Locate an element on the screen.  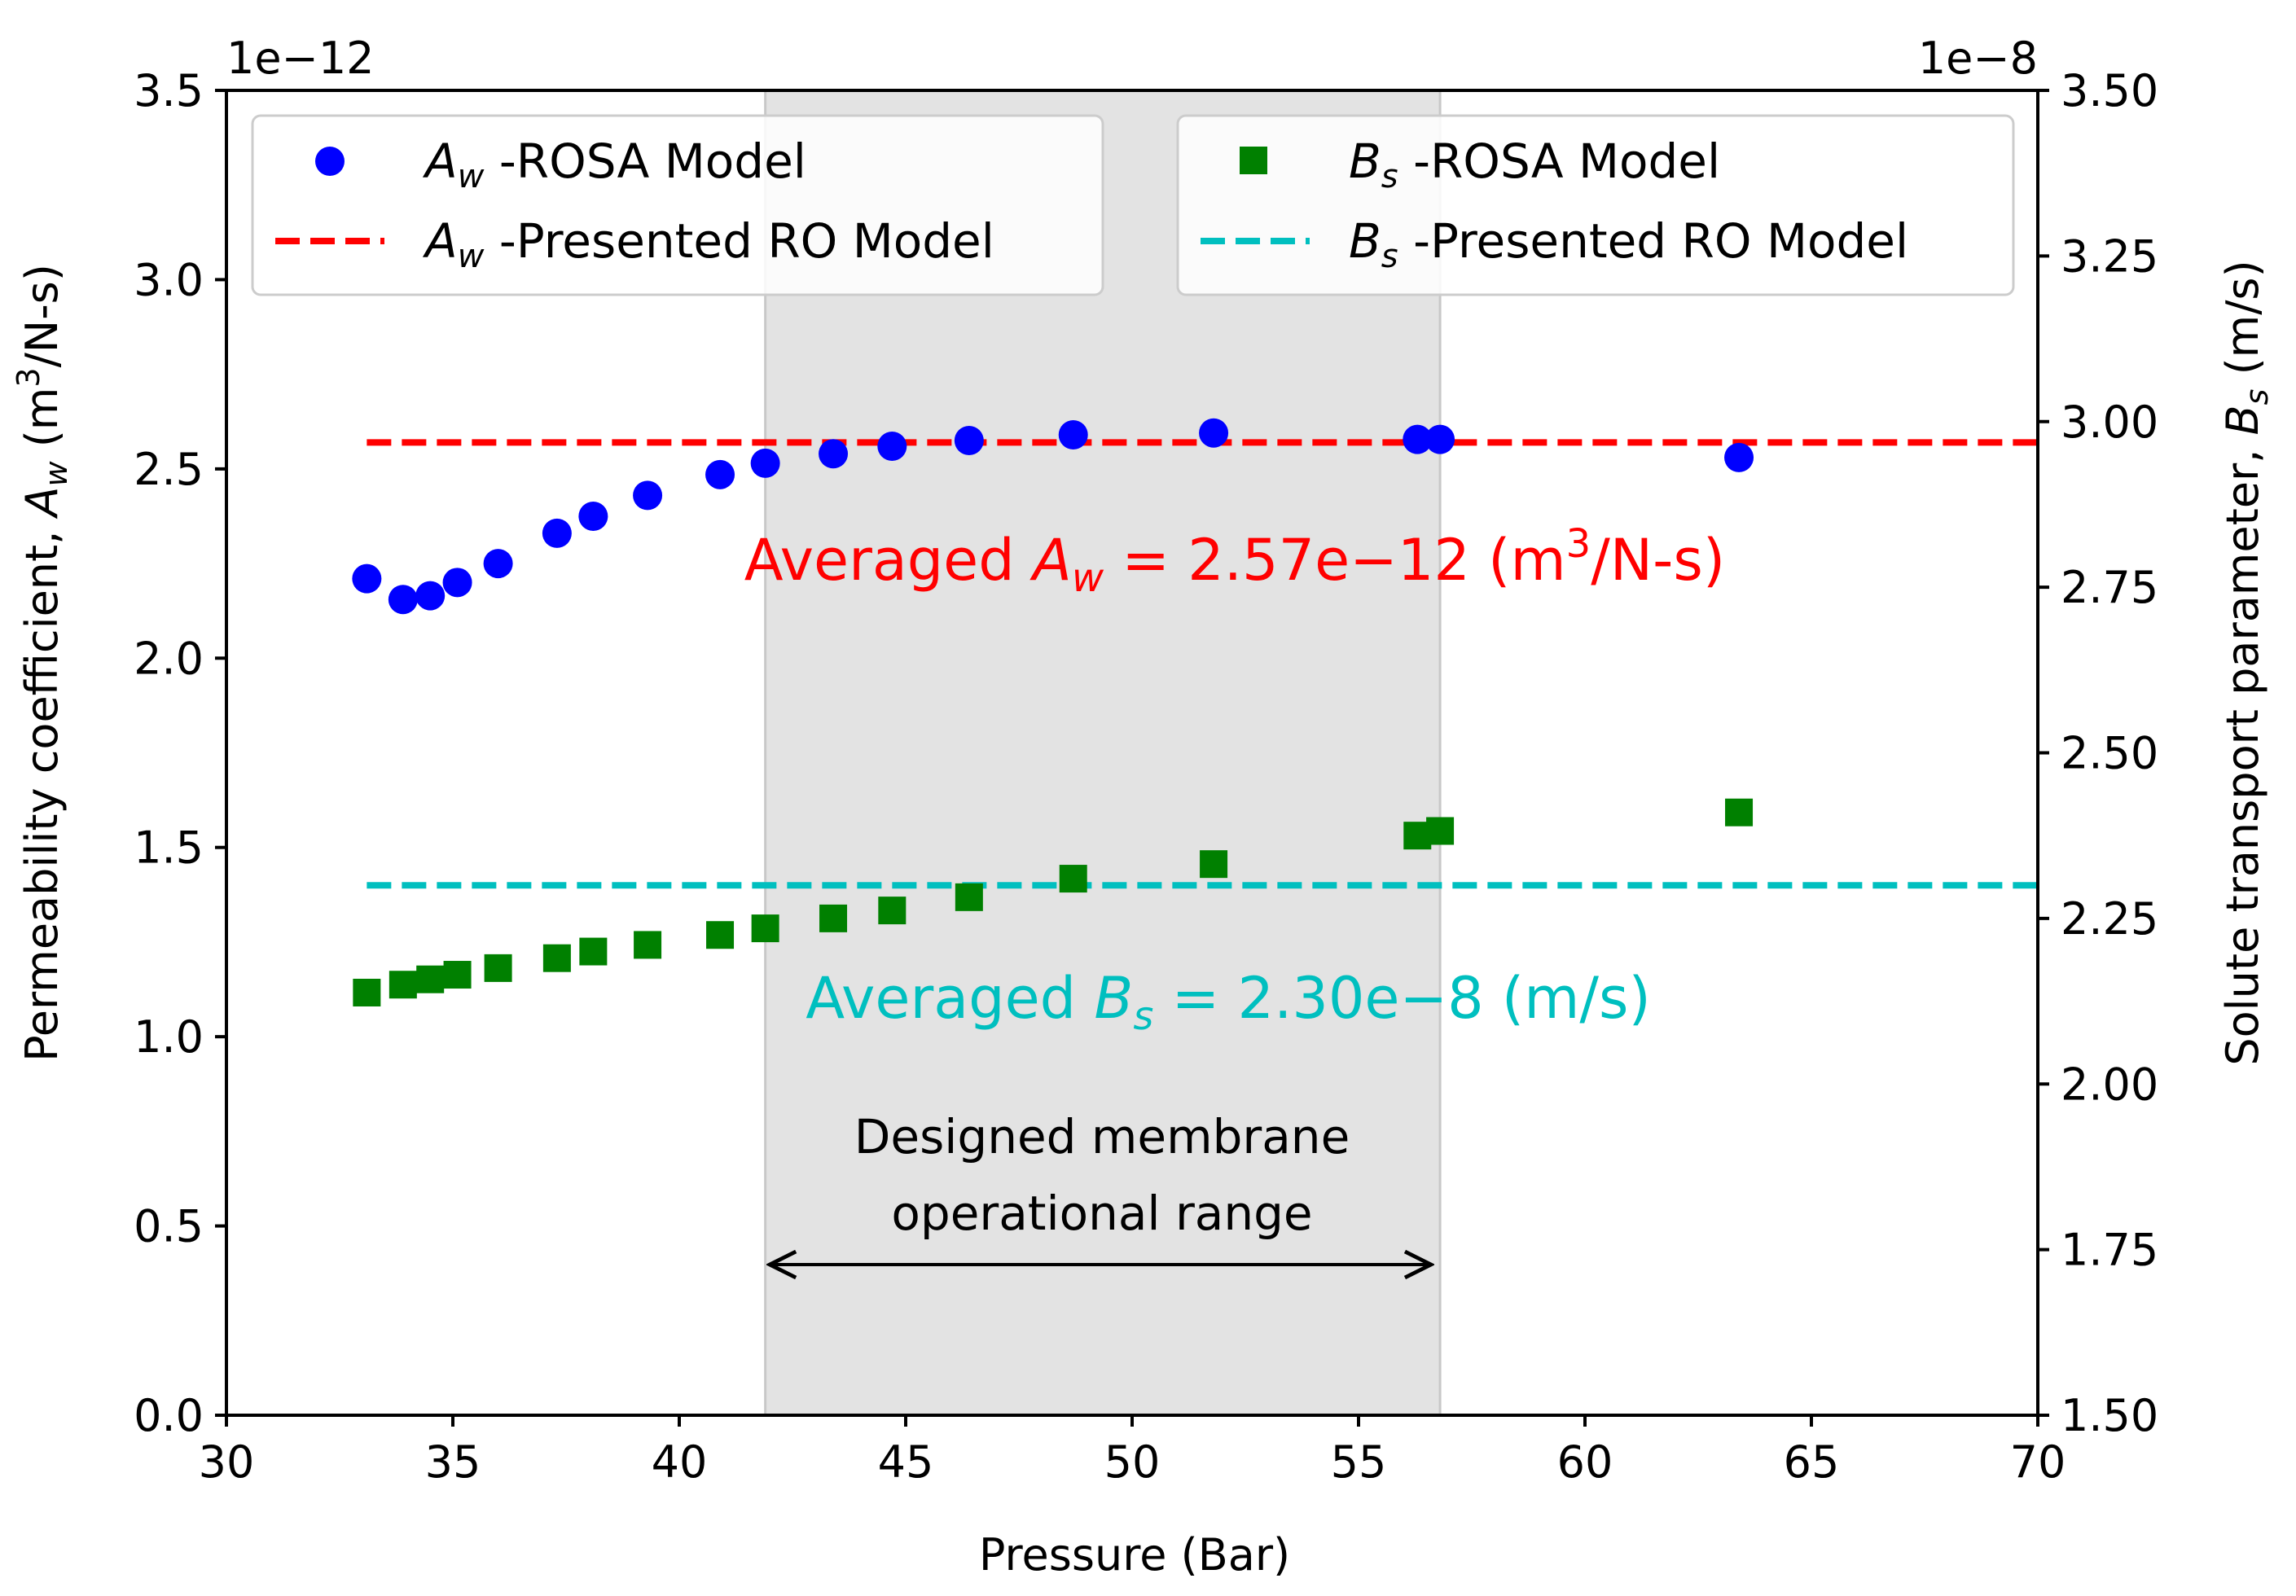
legend-bs-square-marker is located at coordinates (1253, 160).